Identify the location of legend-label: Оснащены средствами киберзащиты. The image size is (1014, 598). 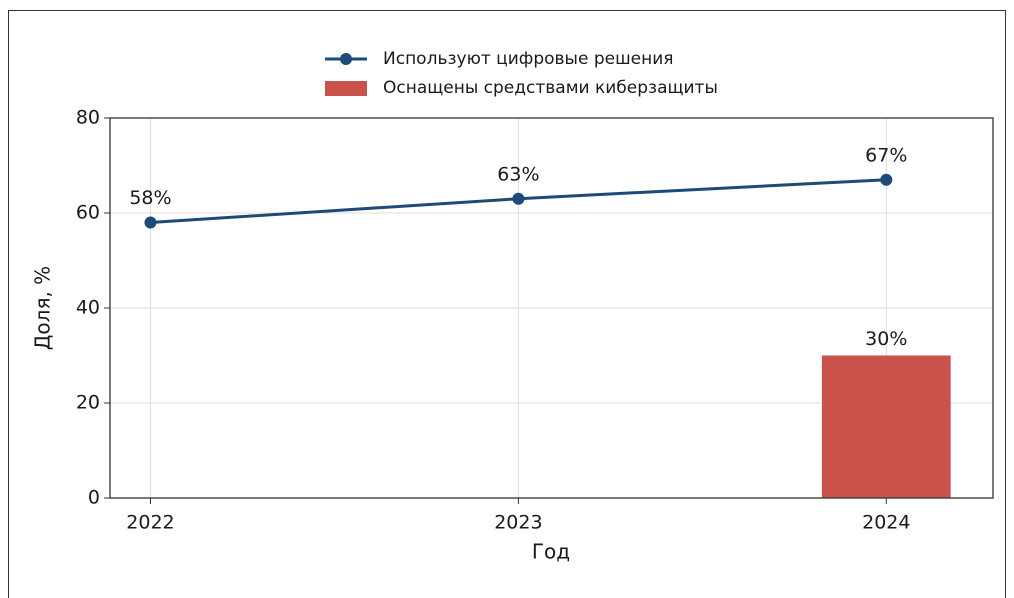
(550, 88).